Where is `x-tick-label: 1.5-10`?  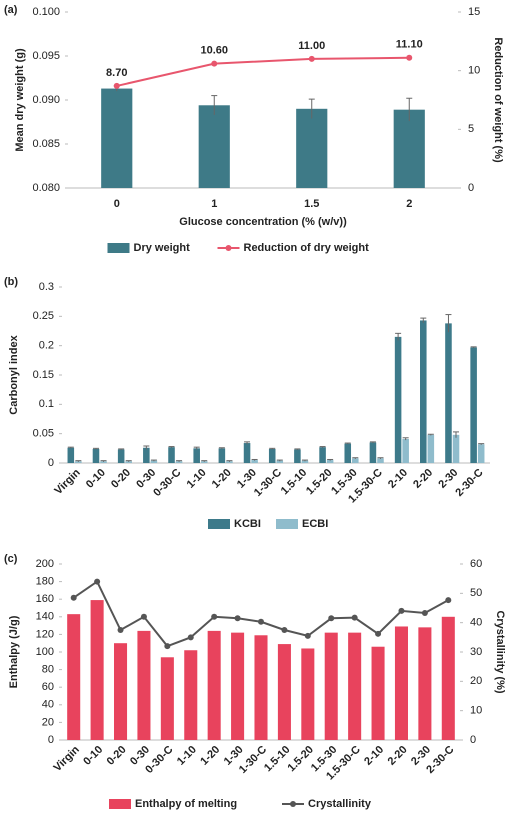 x-tick-label: 1.5-10 is located at coordinates (294, 482).